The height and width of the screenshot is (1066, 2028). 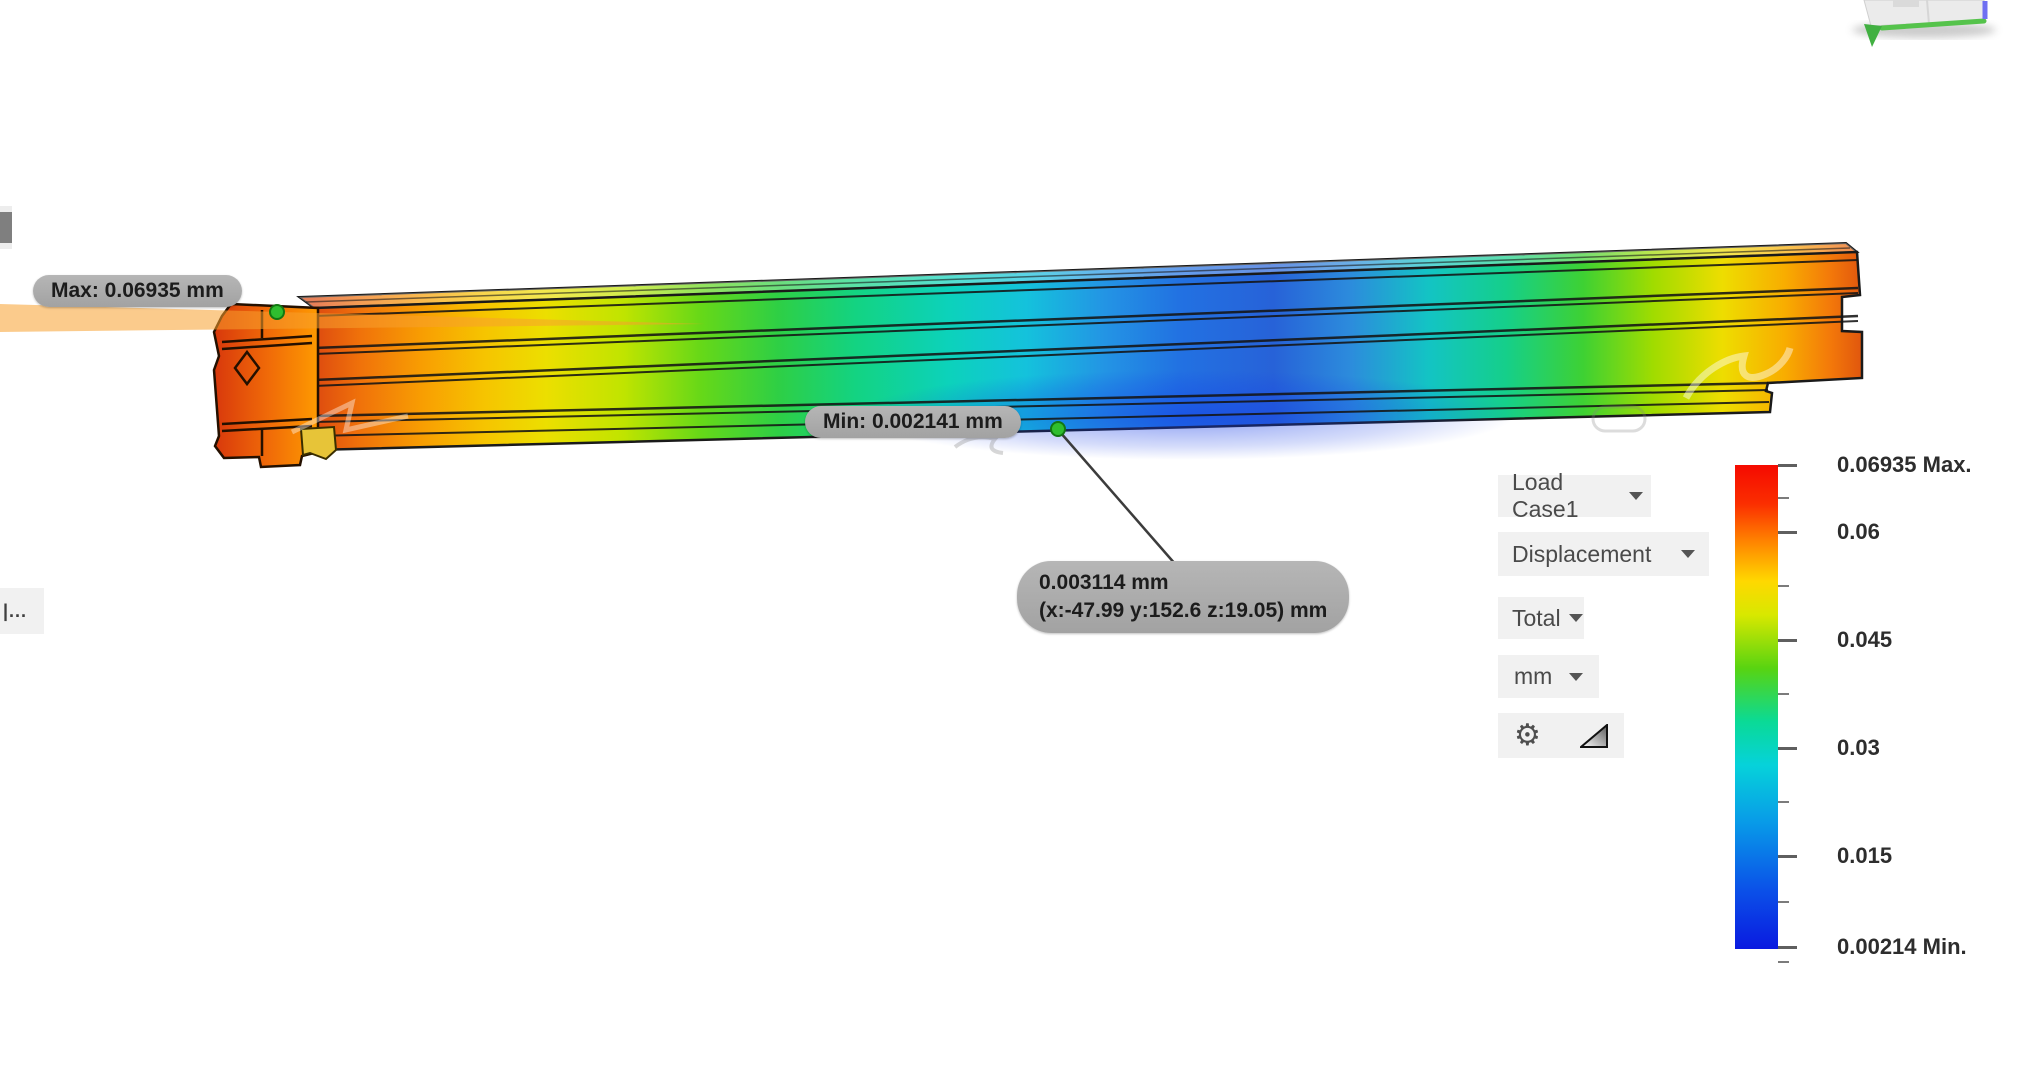 What do you see at coordinates (6, 209) in the screenshot?
I see `panel-edge-handle-top` at bounding box center [6, 209].